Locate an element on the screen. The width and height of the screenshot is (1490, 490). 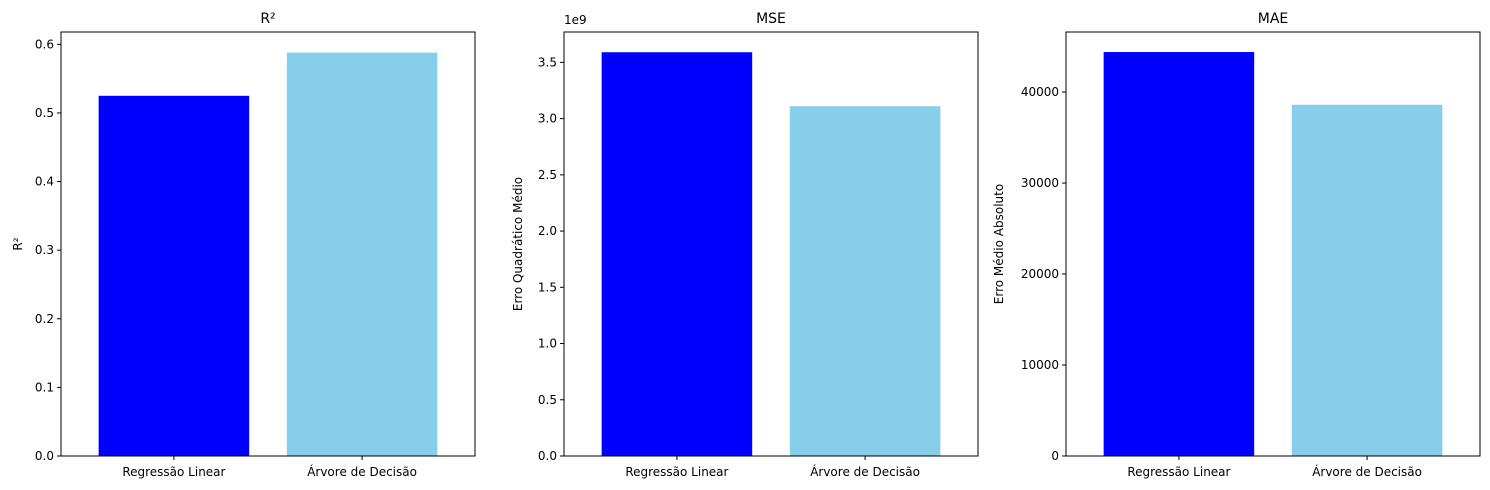
y-tick-label: 1.0 is located at coordinates (547, 344).